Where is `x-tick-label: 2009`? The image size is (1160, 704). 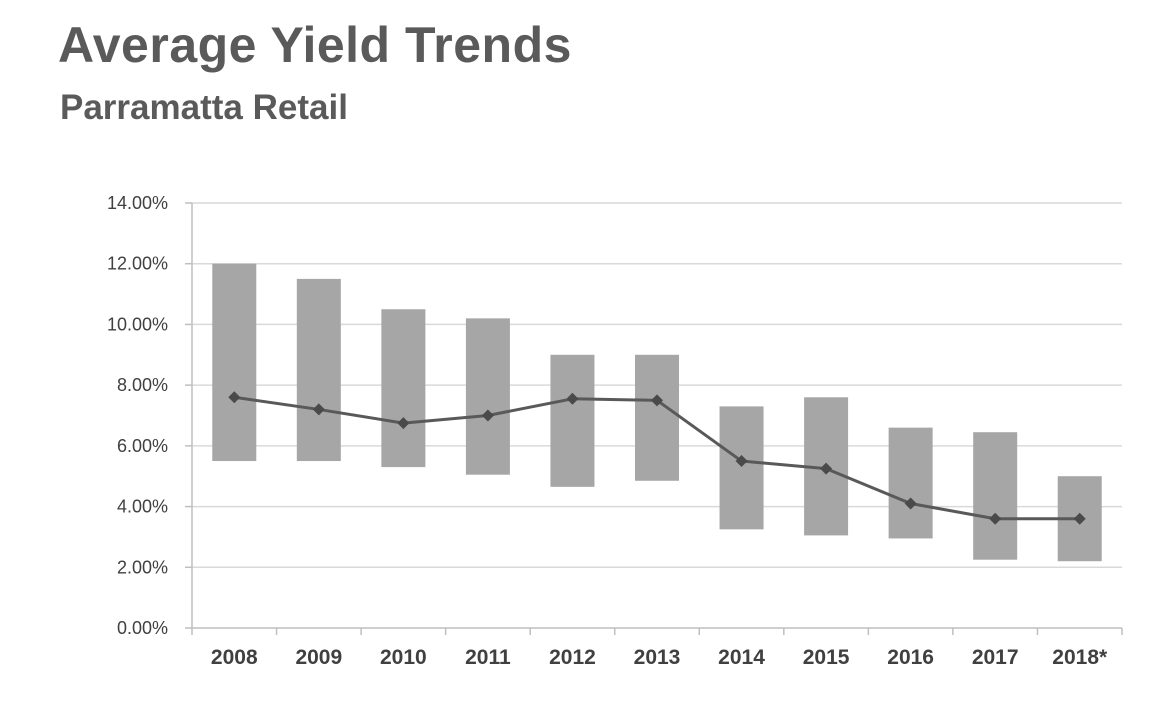
x-tick-label: 2009 is located at coordinates (318, 657).